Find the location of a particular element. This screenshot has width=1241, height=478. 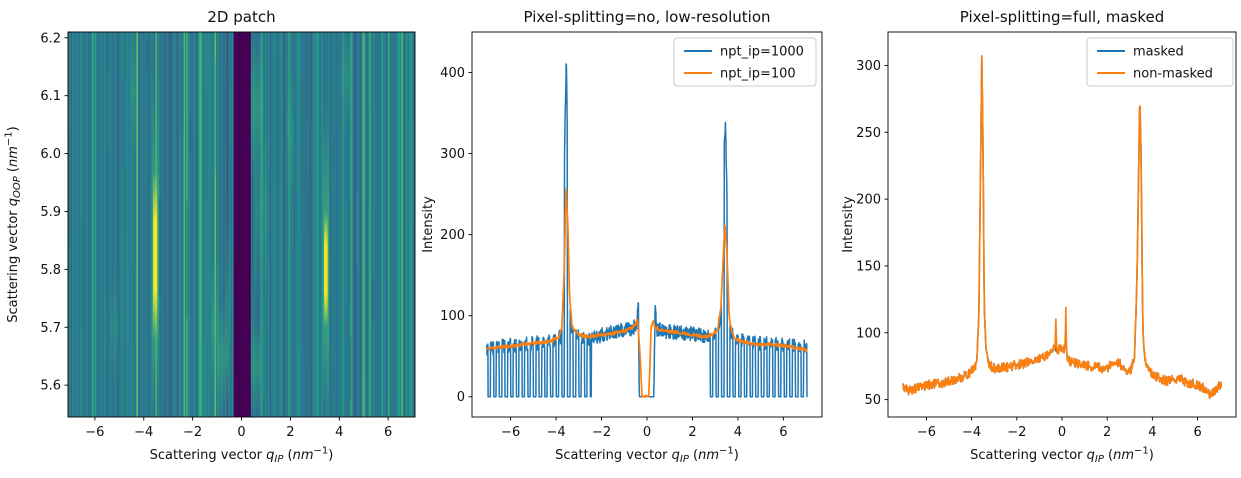

y-tick-label: 300 is located at coordinates (452, 154).